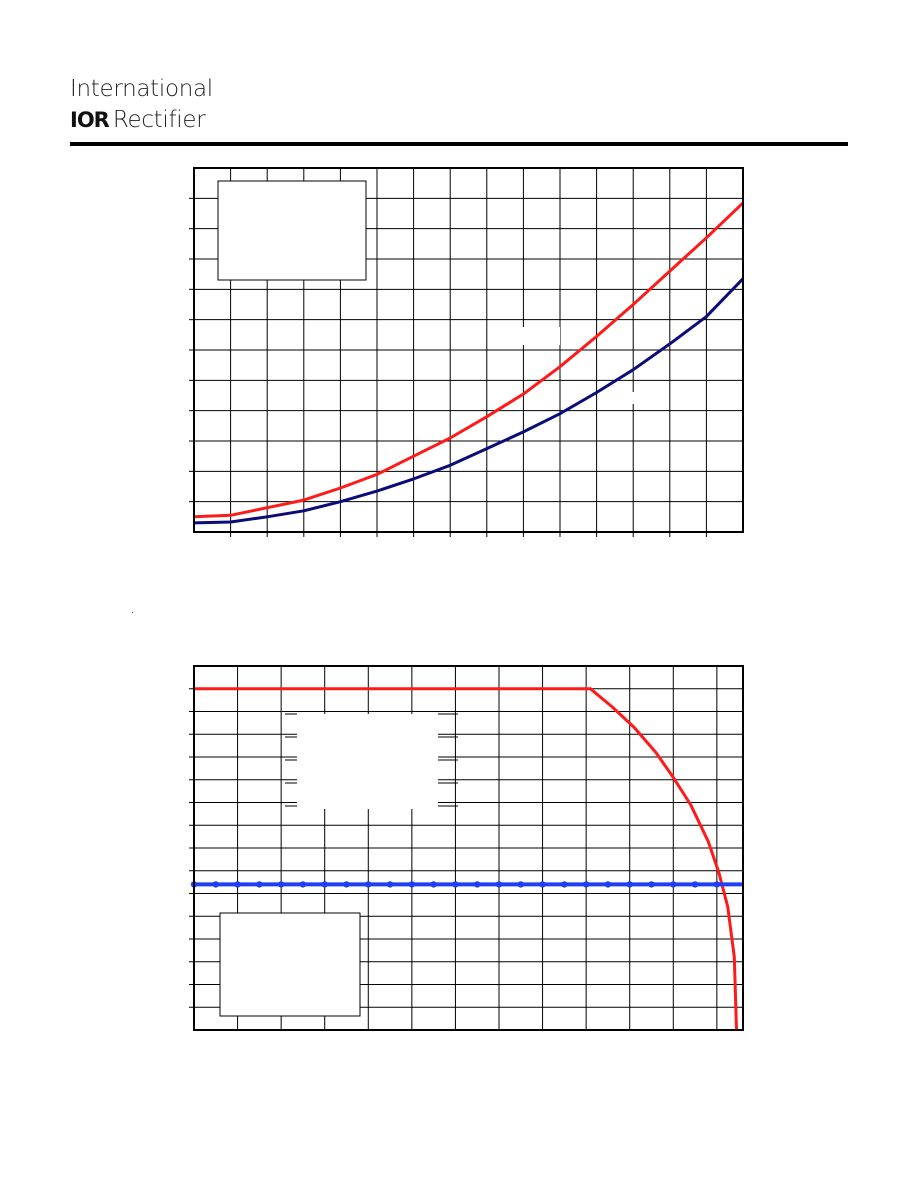 The image size is (918, 1188). What do you see at coordinates (459, 144) in the screenshot?
I see `header-divider` at bounding box center [459, 144].